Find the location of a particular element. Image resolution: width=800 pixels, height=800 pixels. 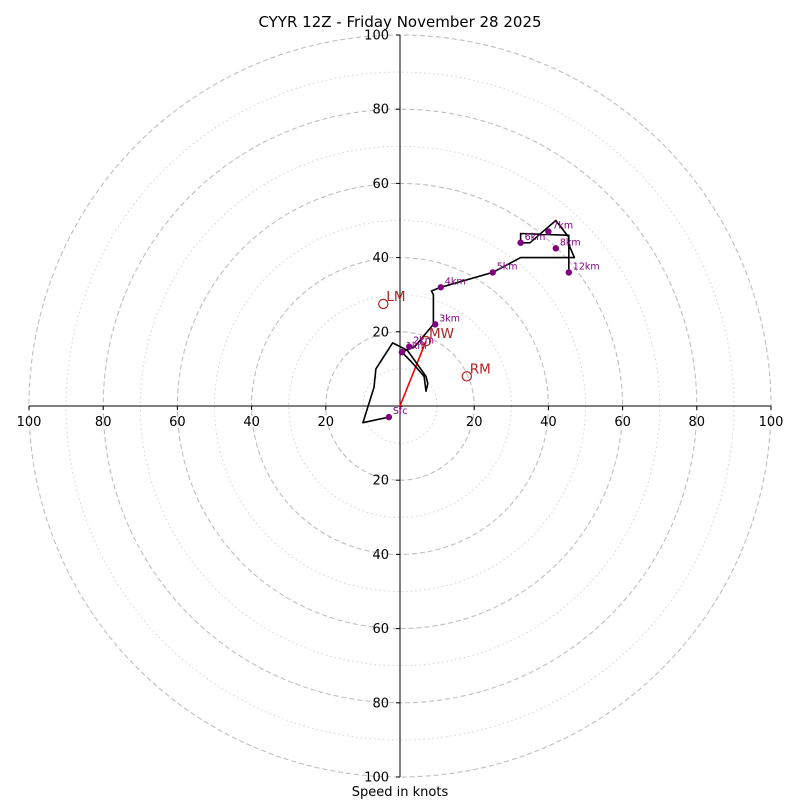

height-marker-5km is located at coordinates (492, 272).